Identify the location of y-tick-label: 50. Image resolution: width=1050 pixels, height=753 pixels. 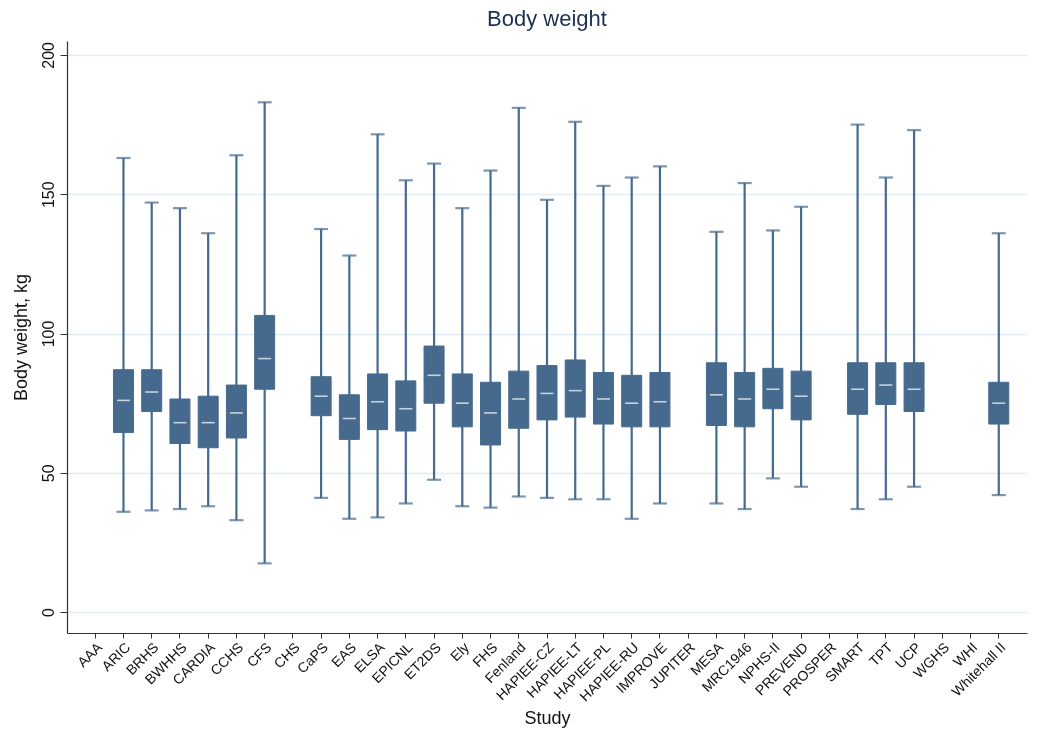
(48, 473).